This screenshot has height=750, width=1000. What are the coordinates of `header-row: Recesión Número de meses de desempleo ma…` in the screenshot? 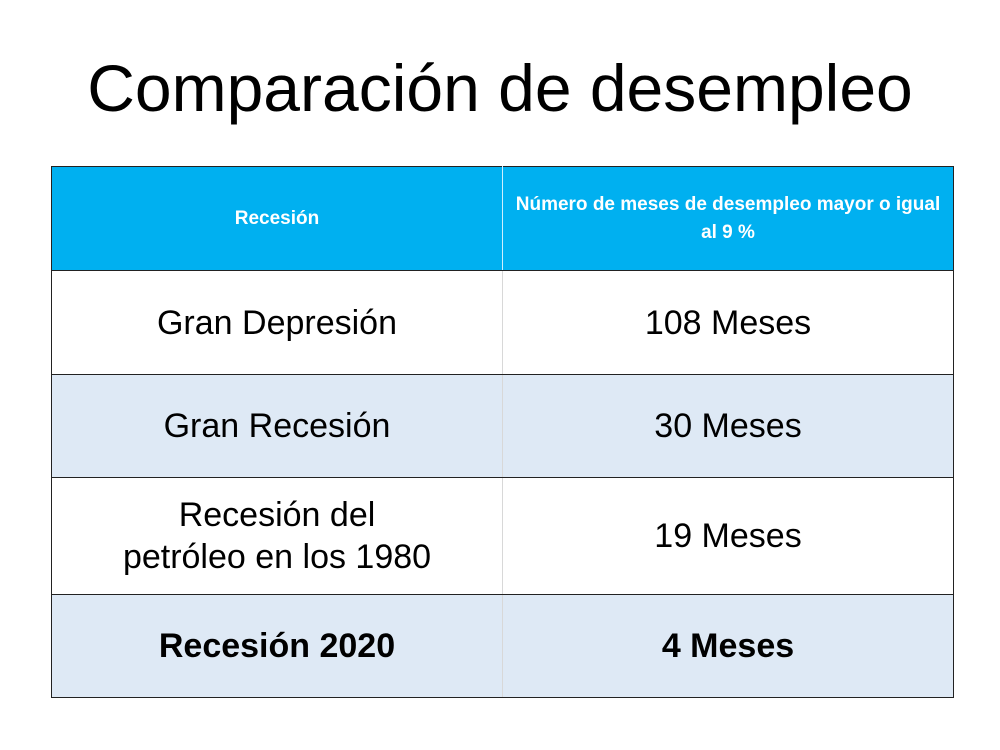 It's located at (502, 218).